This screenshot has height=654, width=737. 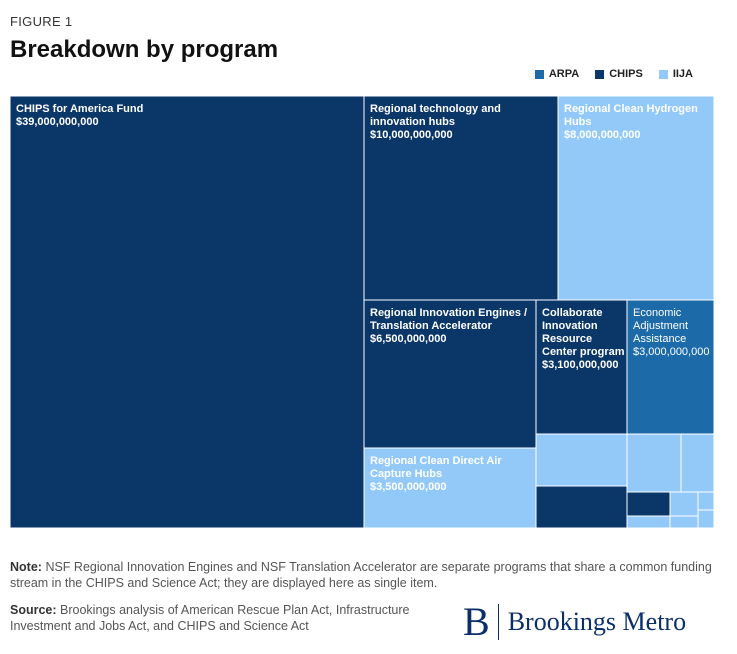 What do you see at coordinates (431, 326) in the screenshot?
I see `treemap-label: Translation Accelerator` at bounding box center [431, 326].